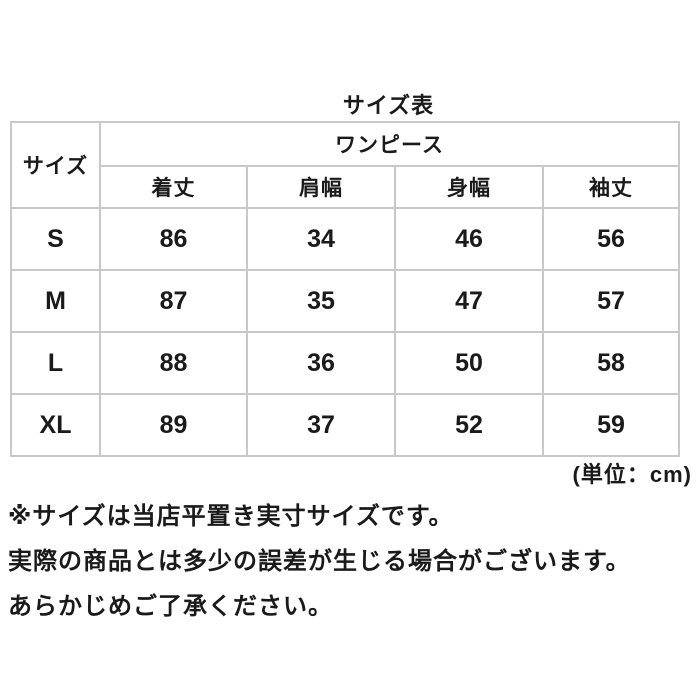  Describe the element at coordinates (173, 187) in the screenshot. I see `column-header-body-length: 着丈` at that location.